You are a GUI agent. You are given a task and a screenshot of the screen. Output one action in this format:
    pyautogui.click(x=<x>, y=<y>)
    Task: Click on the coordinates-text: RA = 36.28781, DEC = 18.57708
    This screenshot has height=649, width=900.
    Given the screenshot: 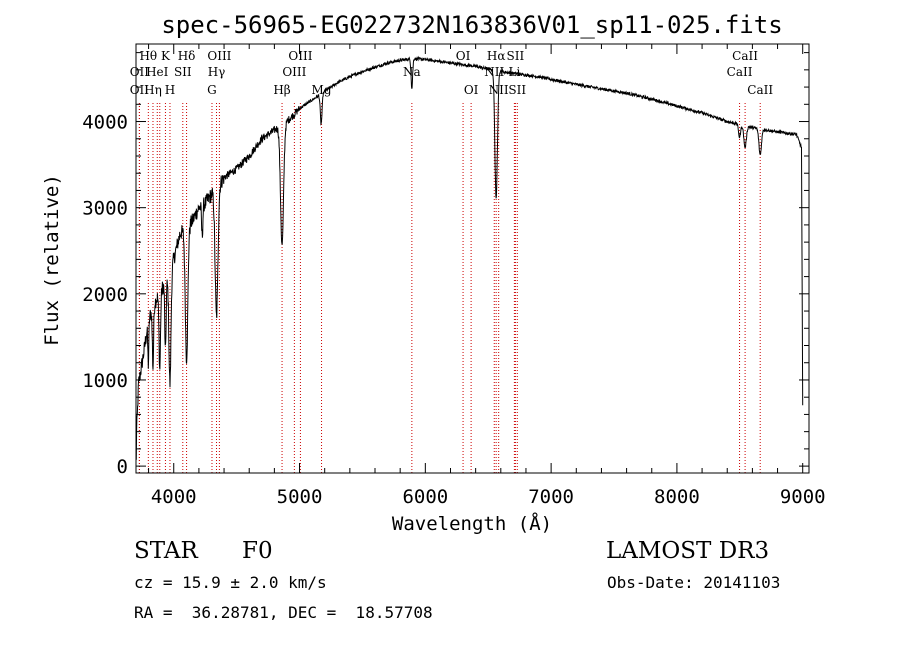 What is the action you would take?
    pyautogui.click(x=283, y=612)
    